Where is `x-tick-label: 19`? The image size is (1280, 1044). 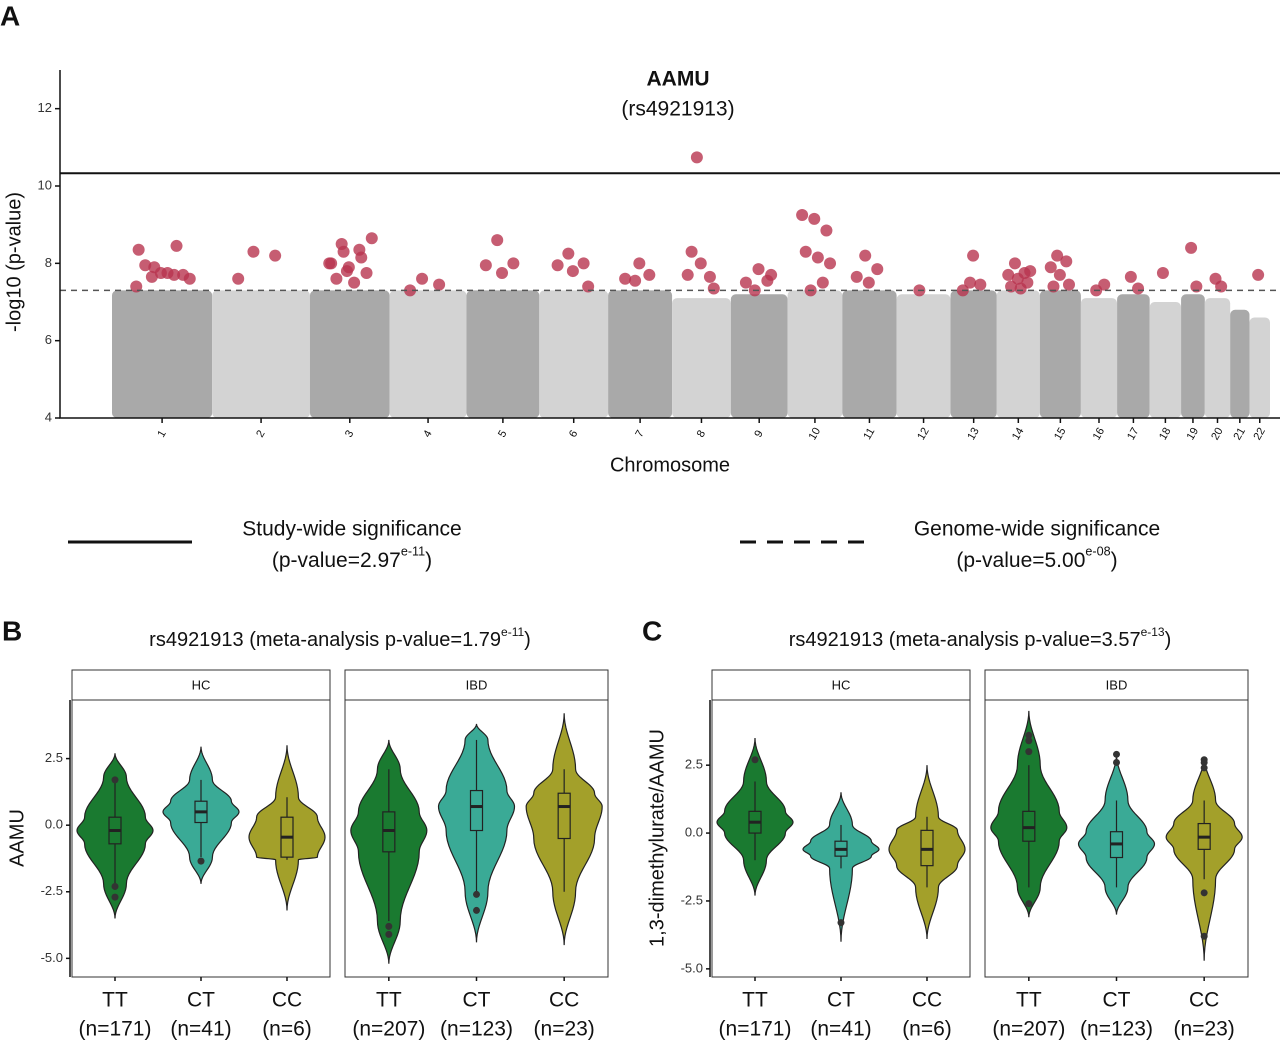 x-tick-label: 19 is located at coordinates (1193, 434).